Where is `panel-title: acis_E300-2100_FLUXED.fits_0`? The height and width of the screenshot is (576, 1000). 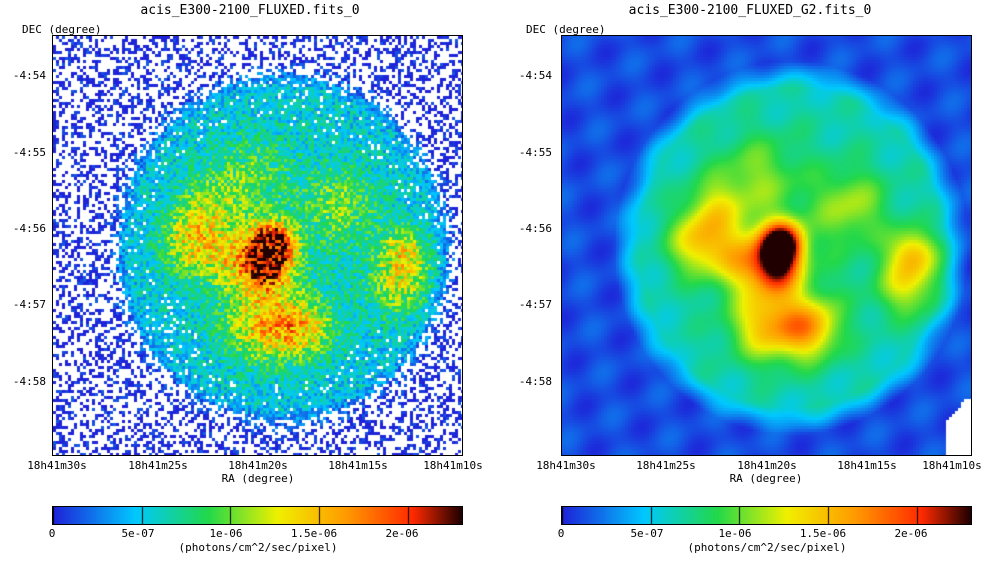 panel-title: acis_E300-2100_FLUXED.fits_0 is located at coordinates (250, 10).